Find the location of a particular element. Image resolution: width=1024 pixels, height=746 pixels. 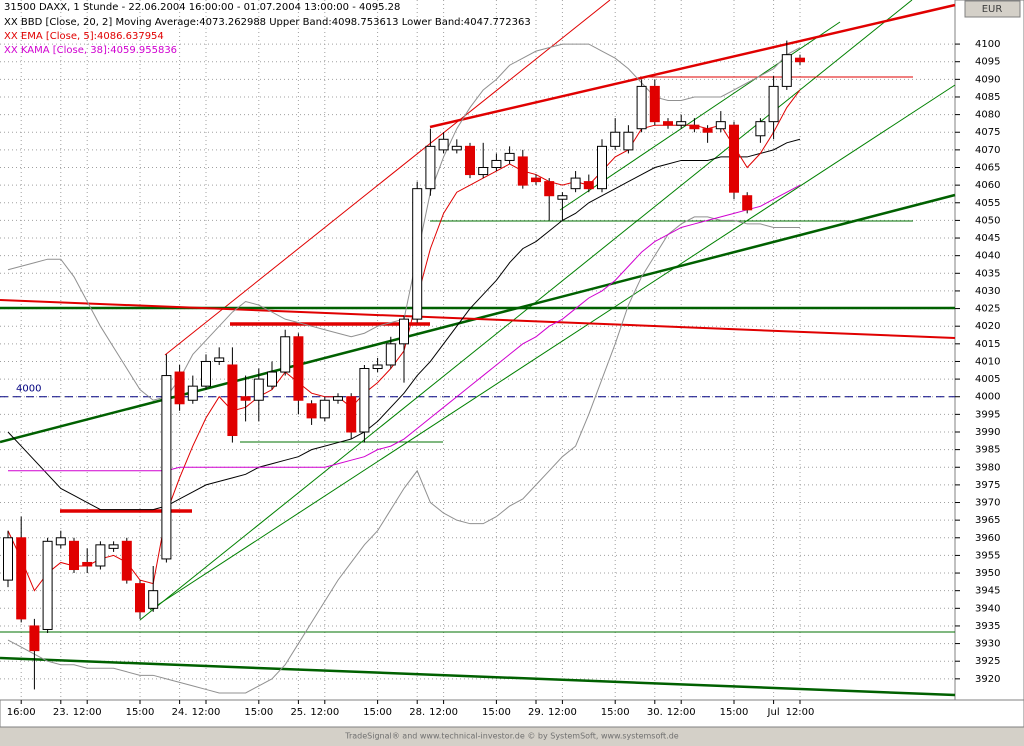

y-tick-label: 4100 is located at coordinates (987, 44).